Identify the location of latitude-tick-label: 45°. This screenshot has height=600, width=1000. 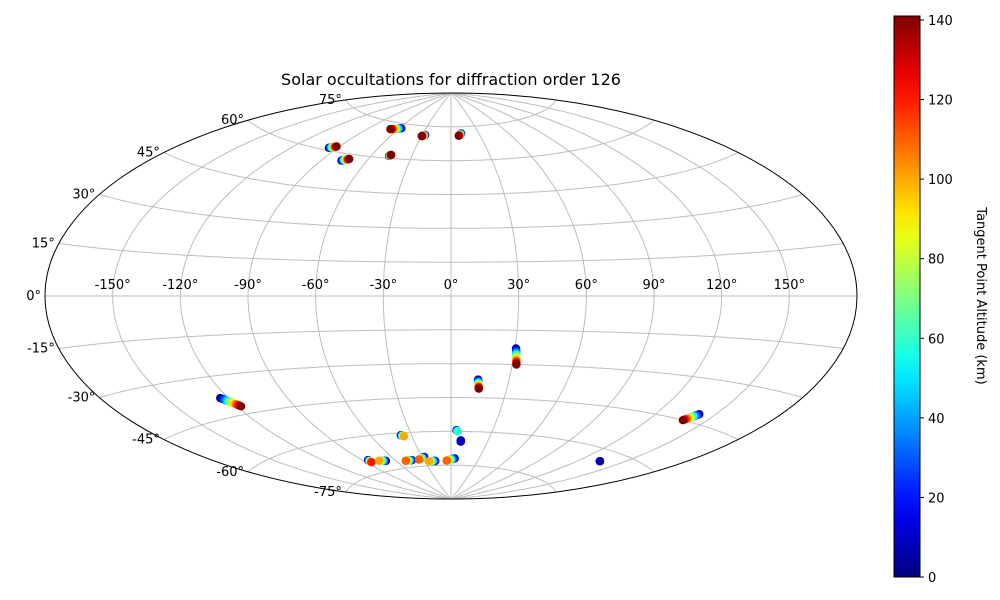
(148, 152).